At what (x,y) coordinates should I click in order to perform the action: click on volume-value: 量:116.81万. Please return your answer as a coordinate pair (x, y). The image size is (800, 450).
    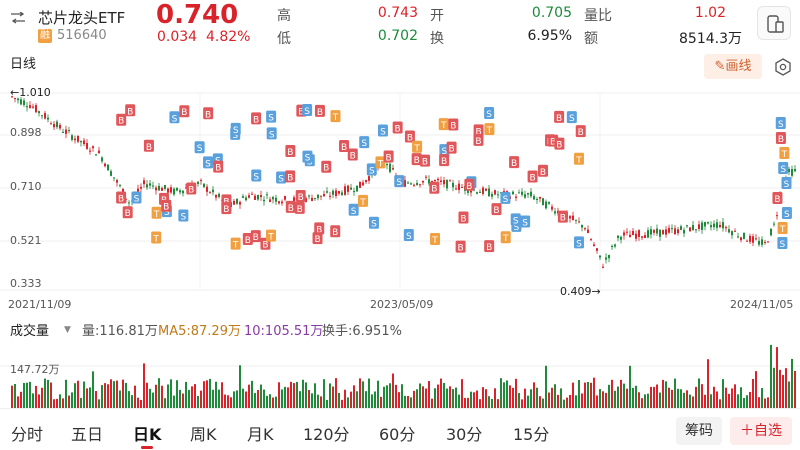
    Looking at the image, I should click on (120, 331).